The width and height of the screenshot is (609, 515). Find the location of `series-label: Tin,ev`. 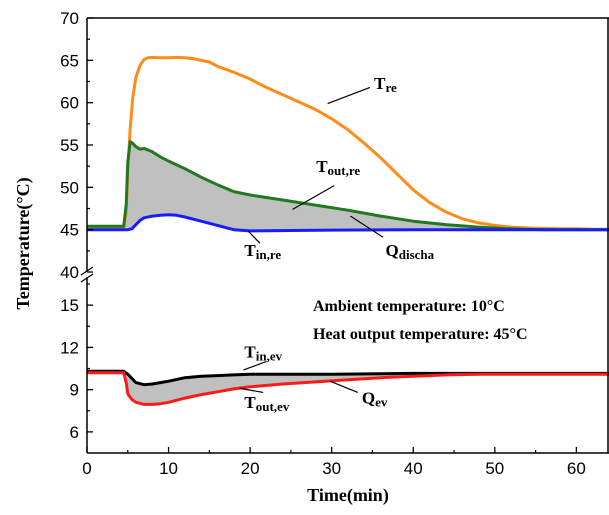

series-label: Tin,ev is located at coordinates (263, 352).